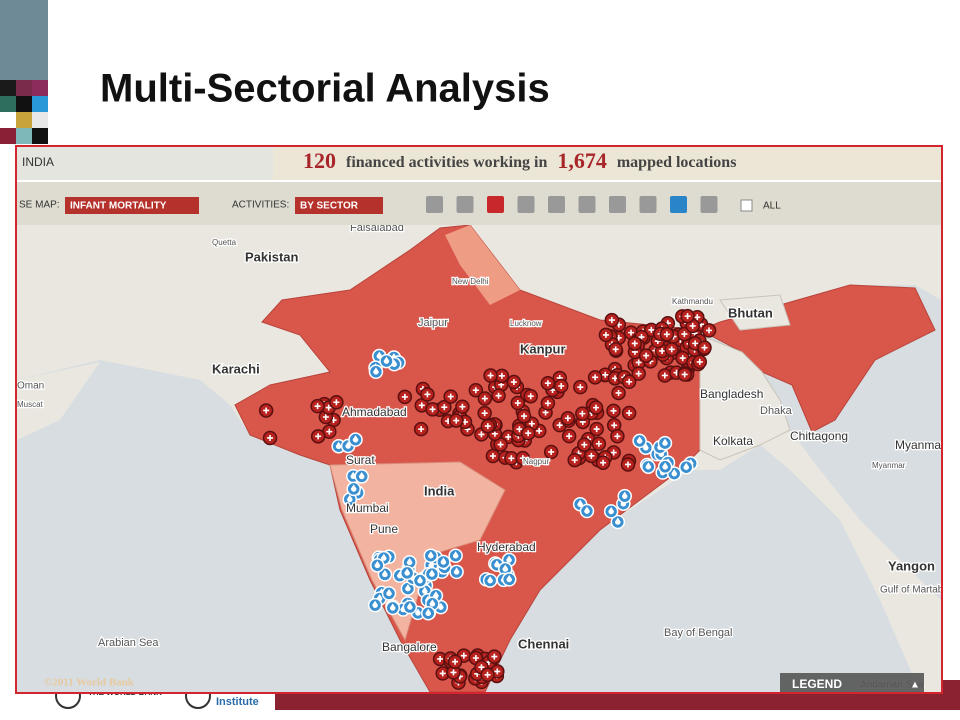 Image resolution: width=960 pixels, height=720 pixels. What do you see at coordinates (360, 460) in the screenshot?
I see `place-label: Surat` at bounding box center [360, 460].